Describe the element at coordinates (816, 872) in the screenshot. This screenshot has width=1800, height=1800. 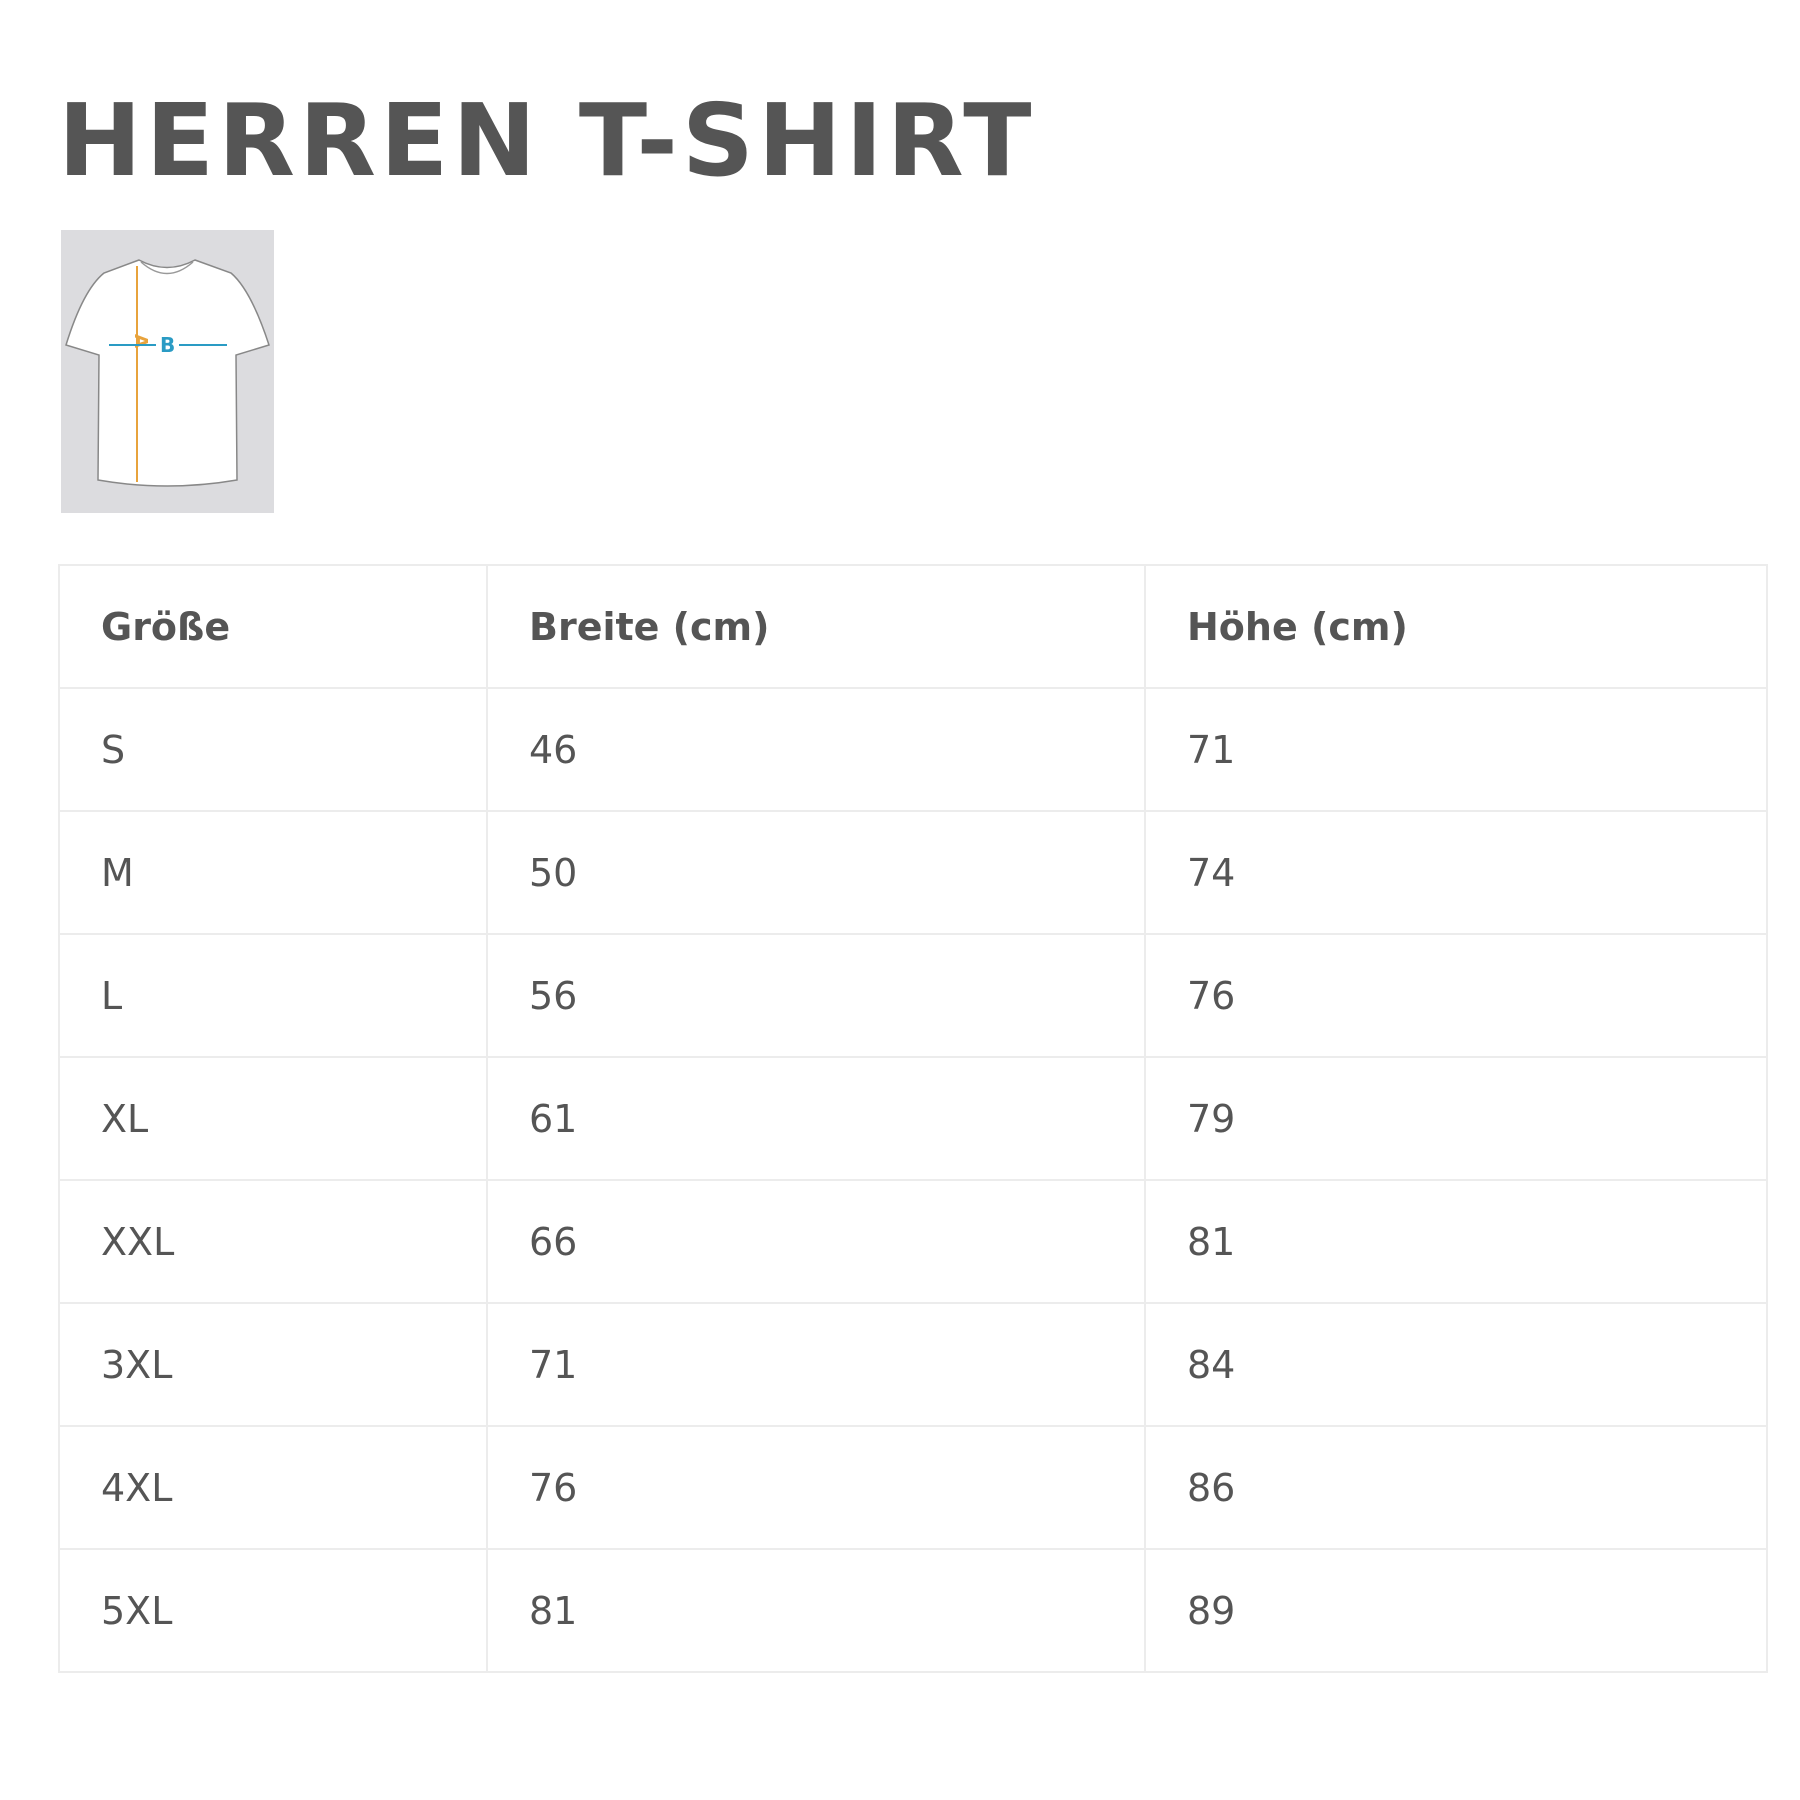
I see `cell-width: 50` at that location.